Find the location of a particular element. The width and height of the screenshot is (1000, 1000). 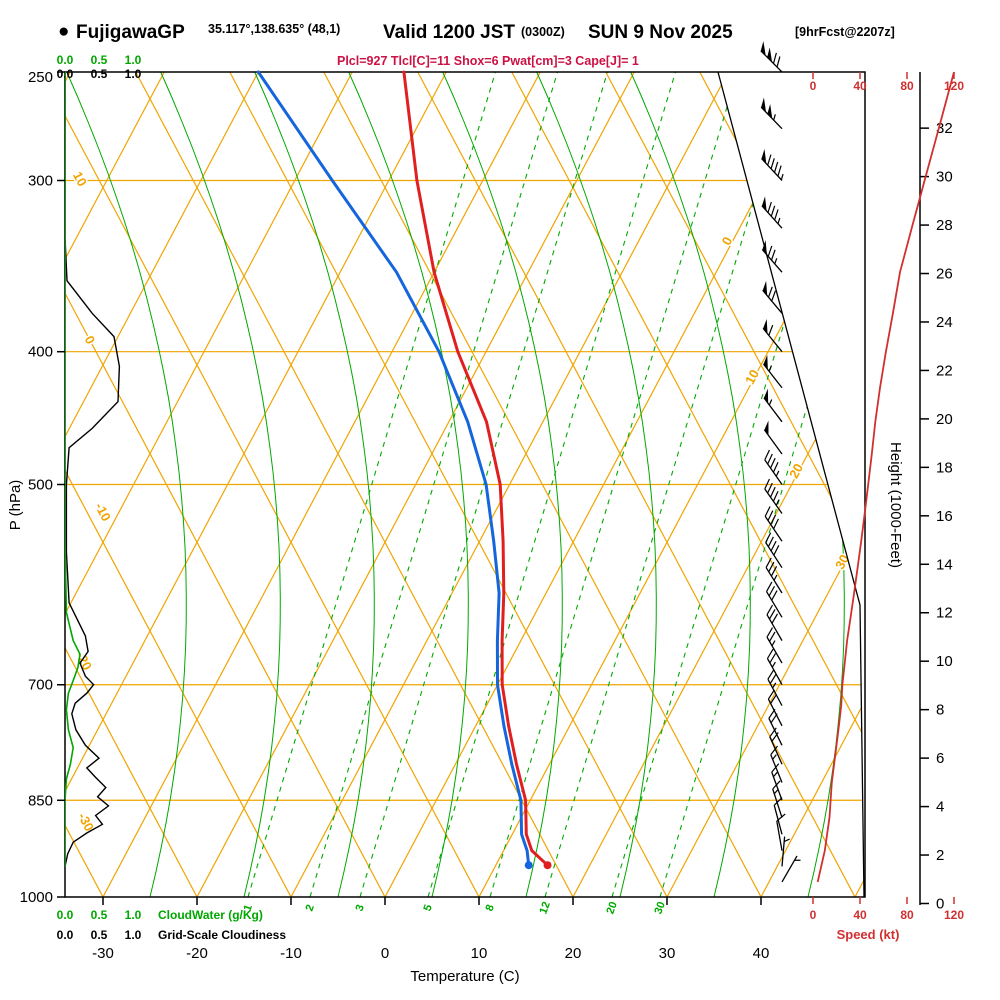

dry-adiabat-label: -10 is located at coordinates (103, 512).